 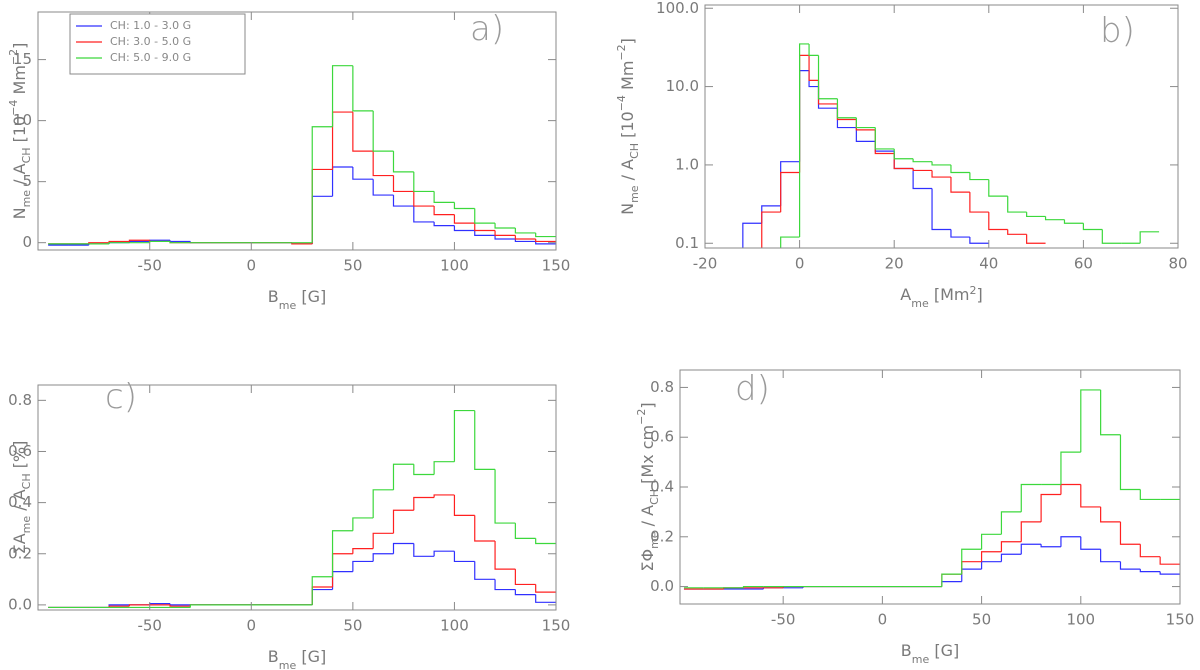 What do you see at coordinates (705, 264) in the screenshot?
I see `x-tick-label: -20` at bounding box center [705, 264].